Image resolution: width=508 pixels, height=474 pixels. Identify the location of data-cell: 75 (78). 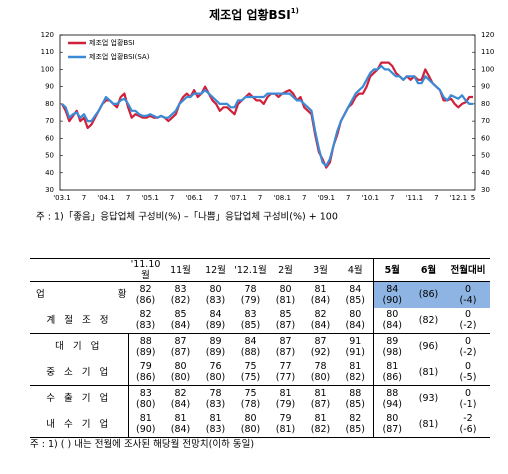
(250, 399).